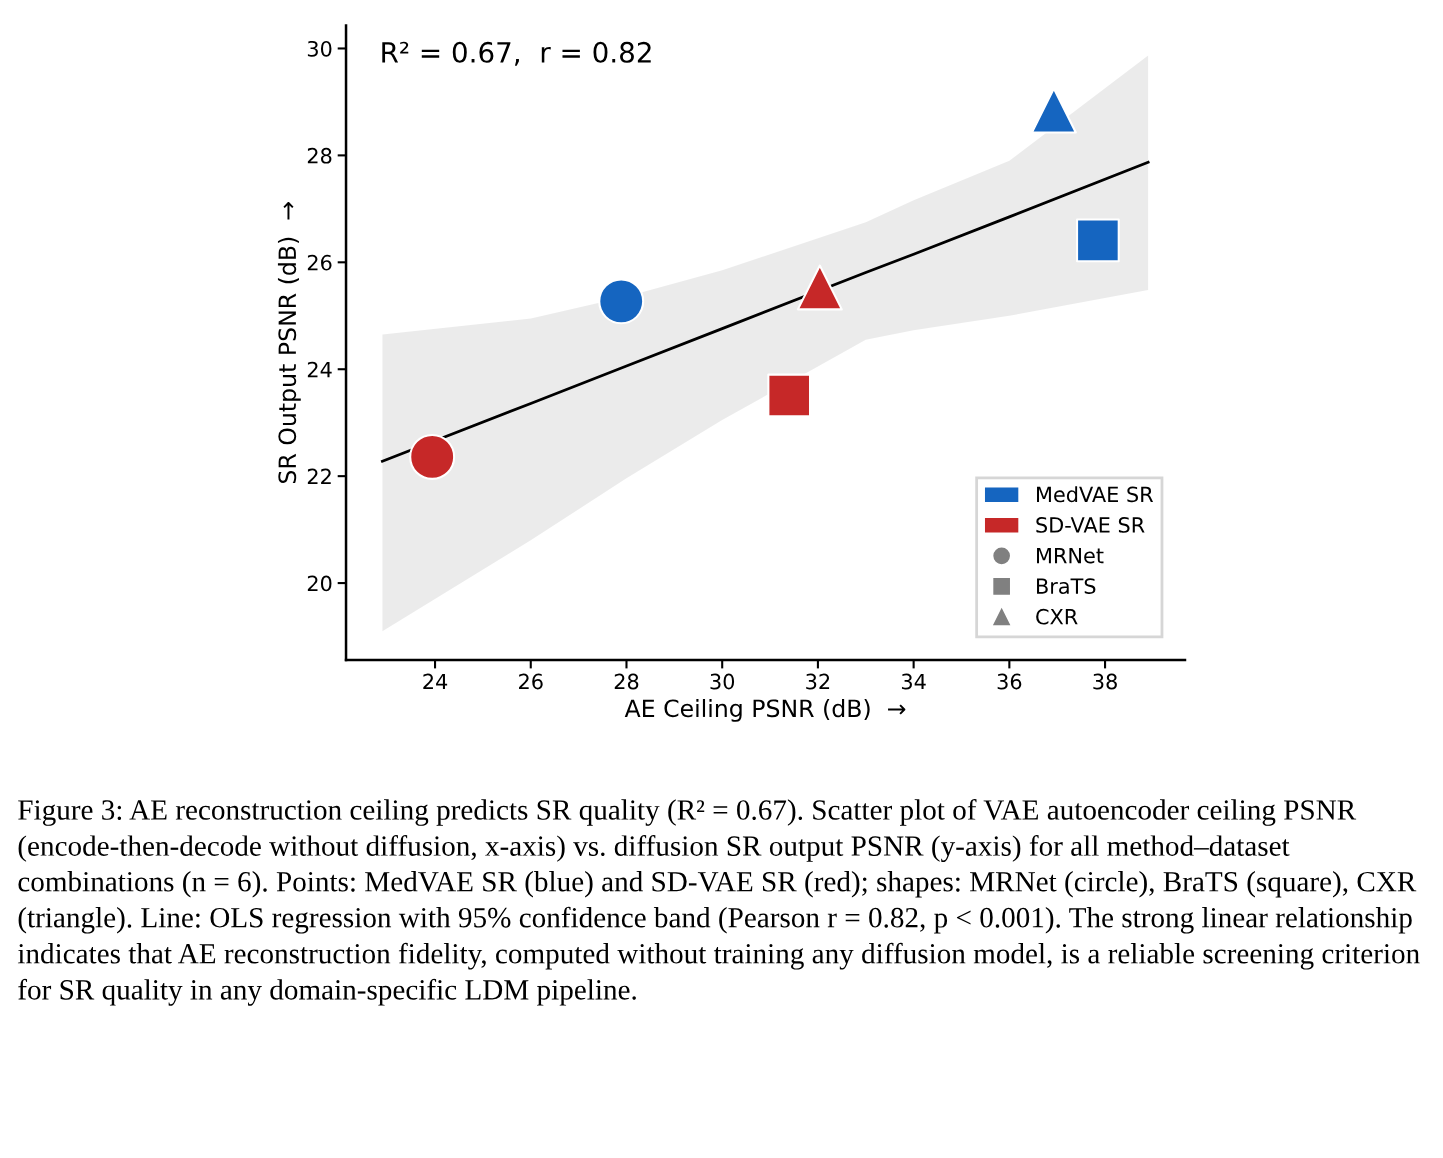 This screenshot has height=1158, width=1443. Describe the element at coordinates (319, 583) in the screenshot. I see `y-tick-label: 20` at that location.